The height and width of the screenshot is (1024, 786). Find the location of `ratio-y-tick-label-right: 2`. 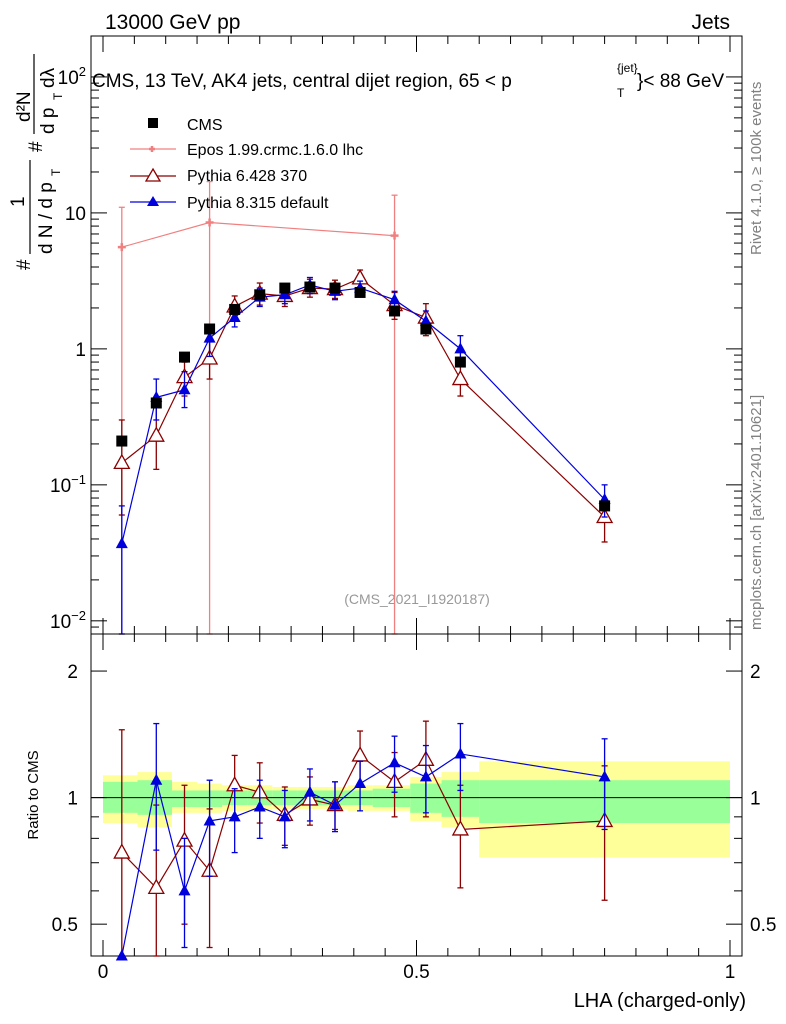

ratio-y-tick-label-right: 2 is located at coordinates (755, 672).